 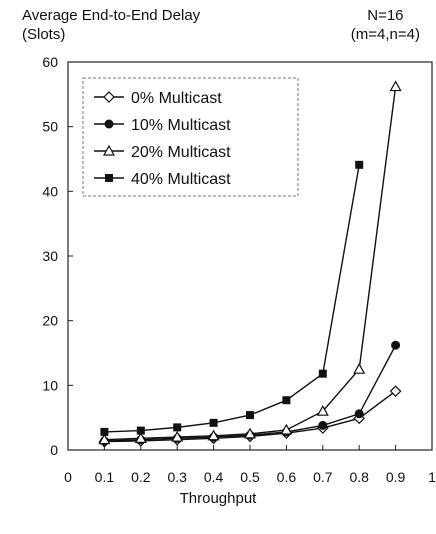 What do you see at coordinates (50, 385) in the screenshot?
I see `y-tick-label: 10` at bounding box center [50, 385].